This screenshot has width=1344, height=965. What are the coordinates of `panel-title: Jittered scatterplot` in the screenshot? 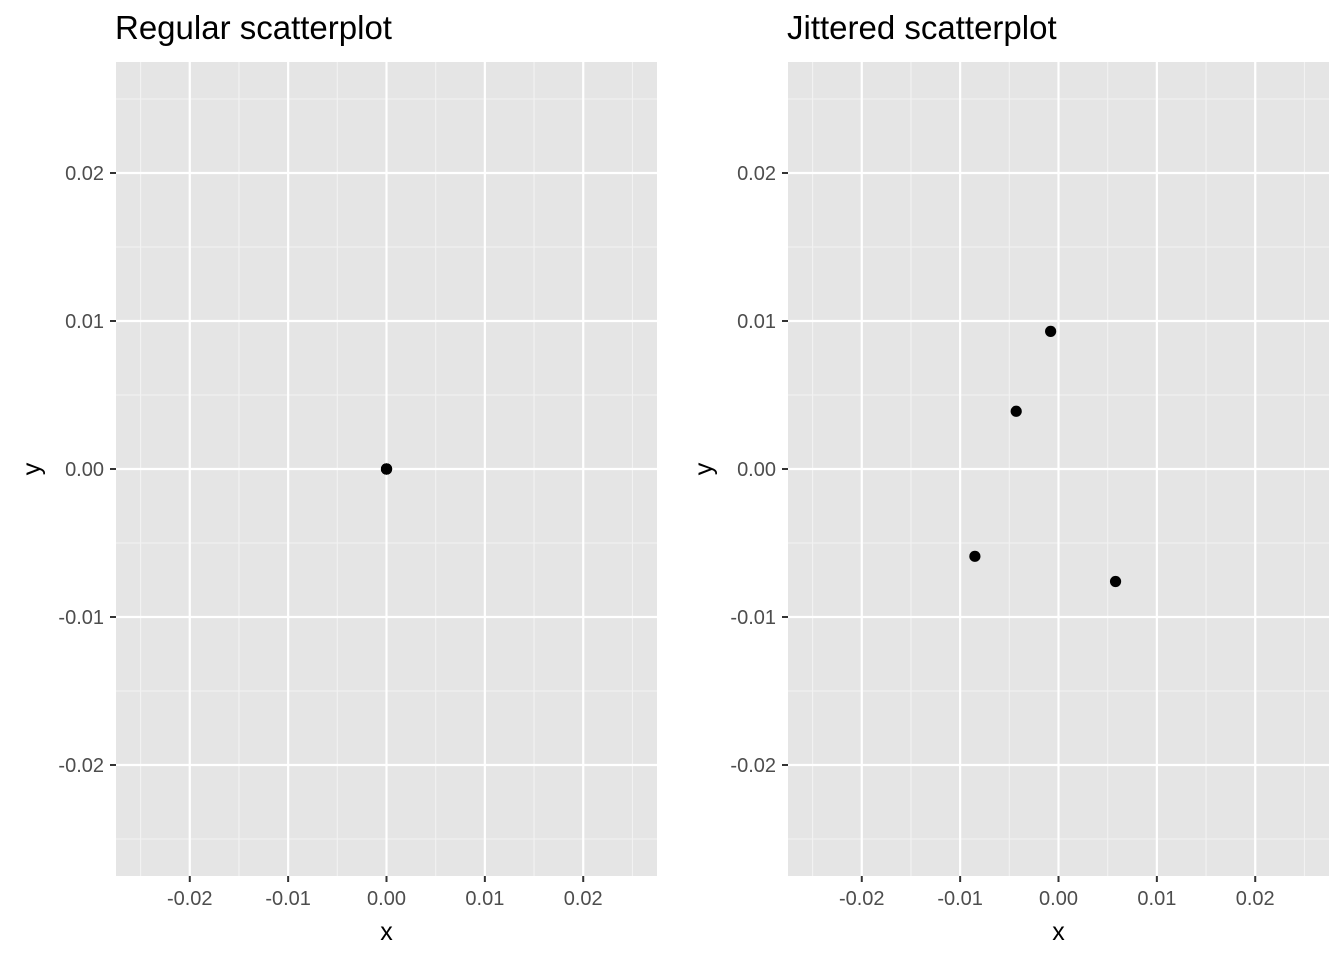 It's located at (922, 27).